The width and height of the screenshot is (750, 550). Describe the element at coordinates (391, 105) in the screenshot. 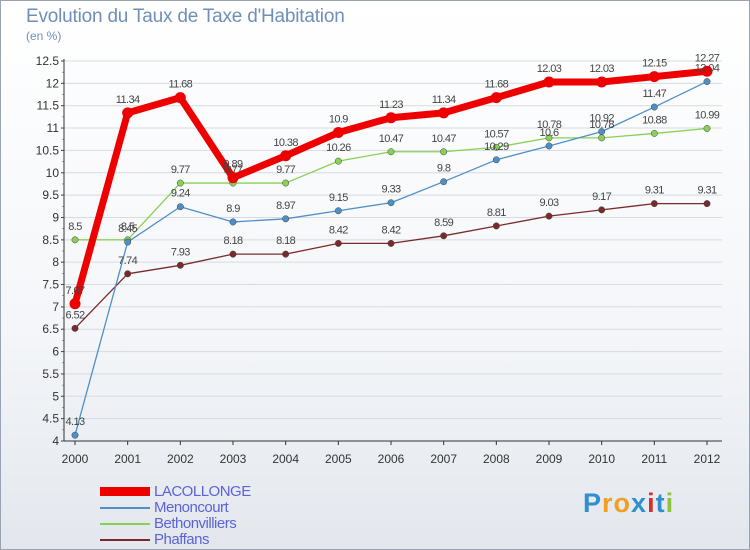

I see `data-label: 11.23` at that location.